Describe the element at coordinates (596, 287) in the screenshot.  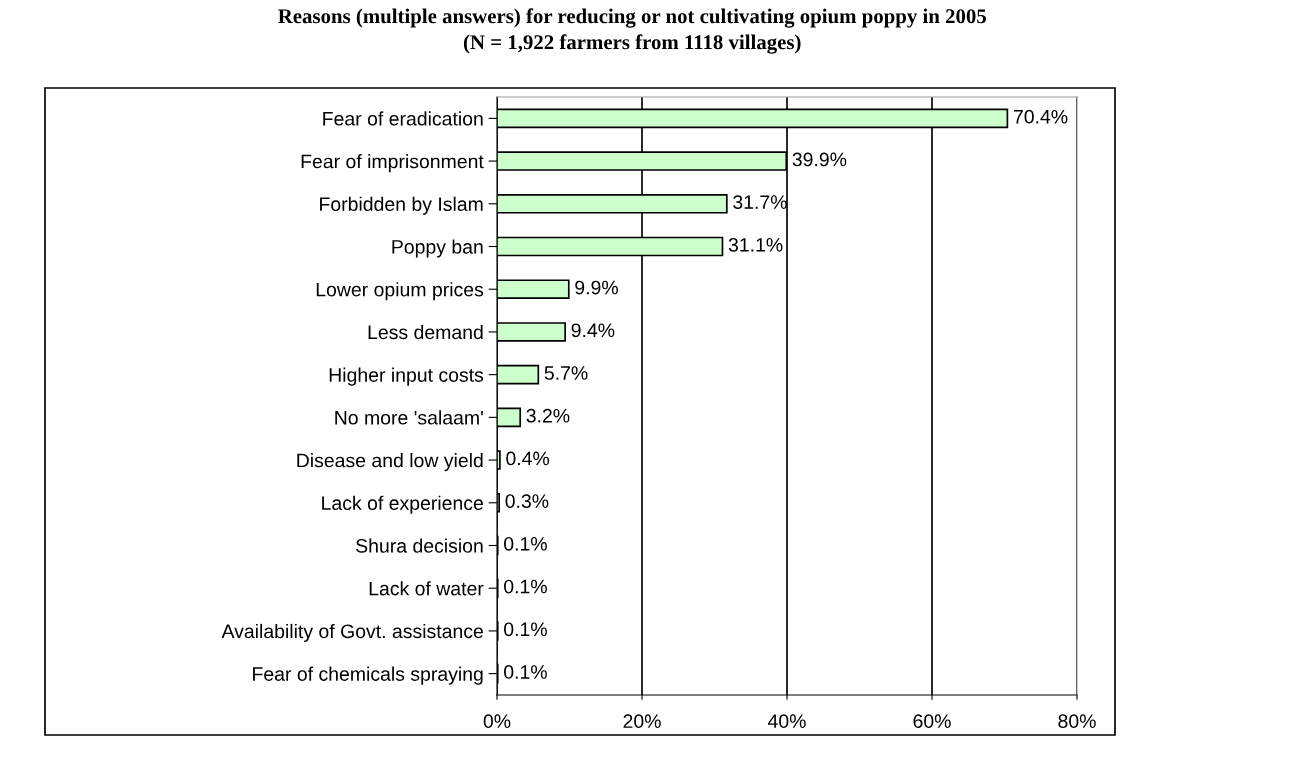
I see `data-label: 9.9%` at that location.